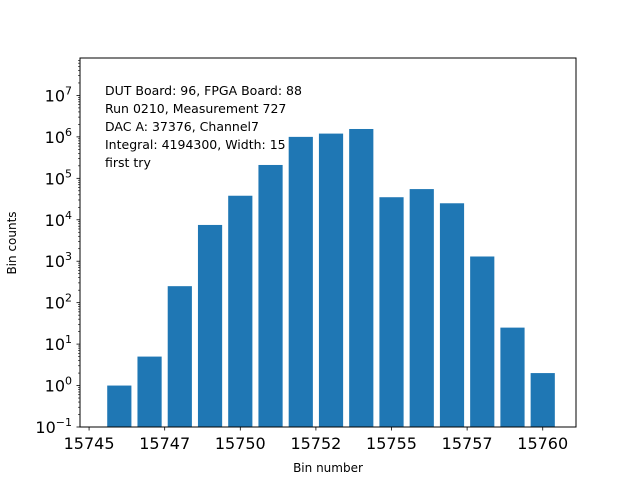 The height and width of the screenshot is (480, 640). What do you see at coordinates (128, 162) in the screenshot?
I see `annotation-line: first try` at bounding box center [128, 162].